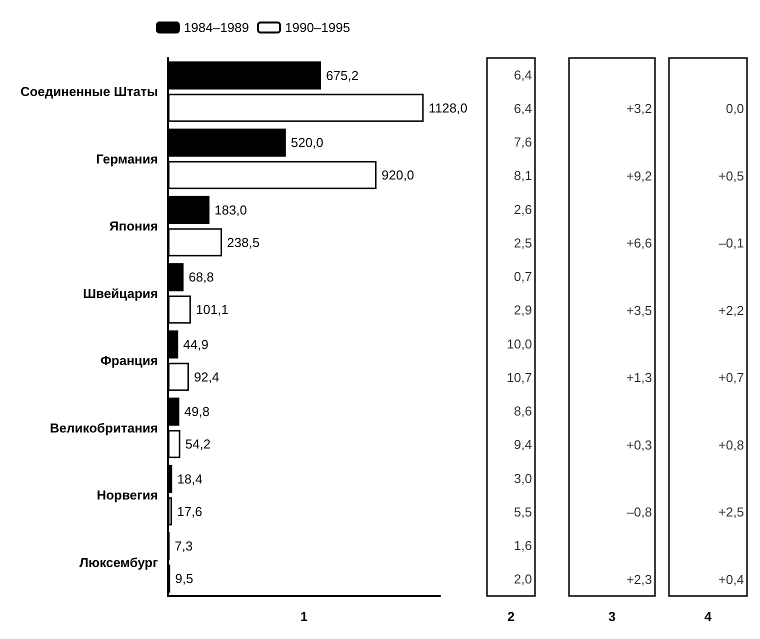 This screenshot has height=639, width=760. What do you see at coordinates (639, 108) in the screenshot?
I see `text: +3,2` at bounding box center [639, 108].